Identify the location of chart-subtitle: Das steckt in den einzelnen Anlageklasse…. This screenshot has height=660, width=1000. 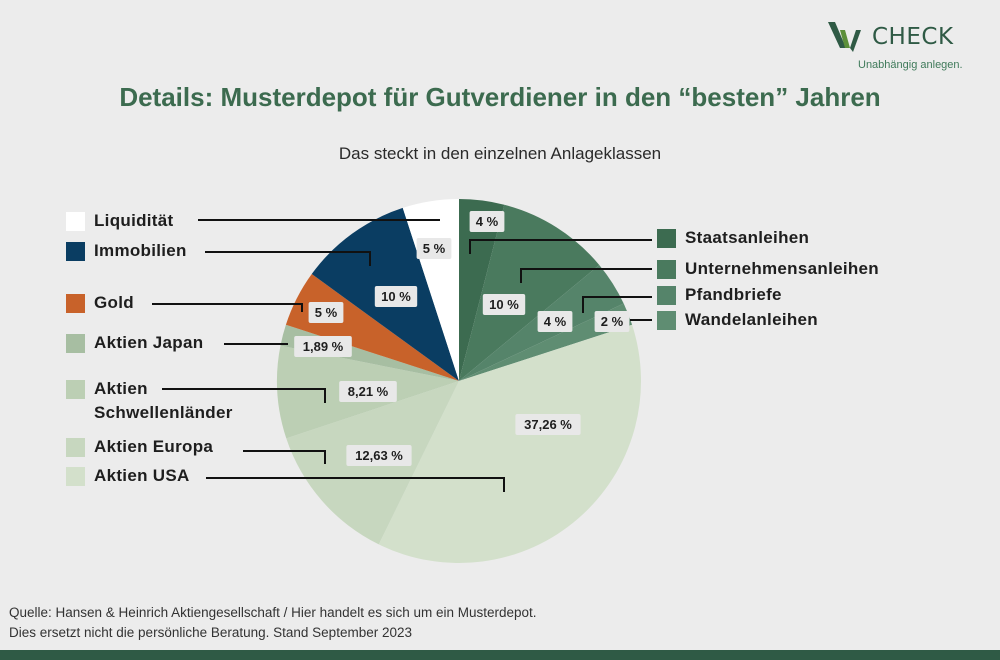
(500, 153).